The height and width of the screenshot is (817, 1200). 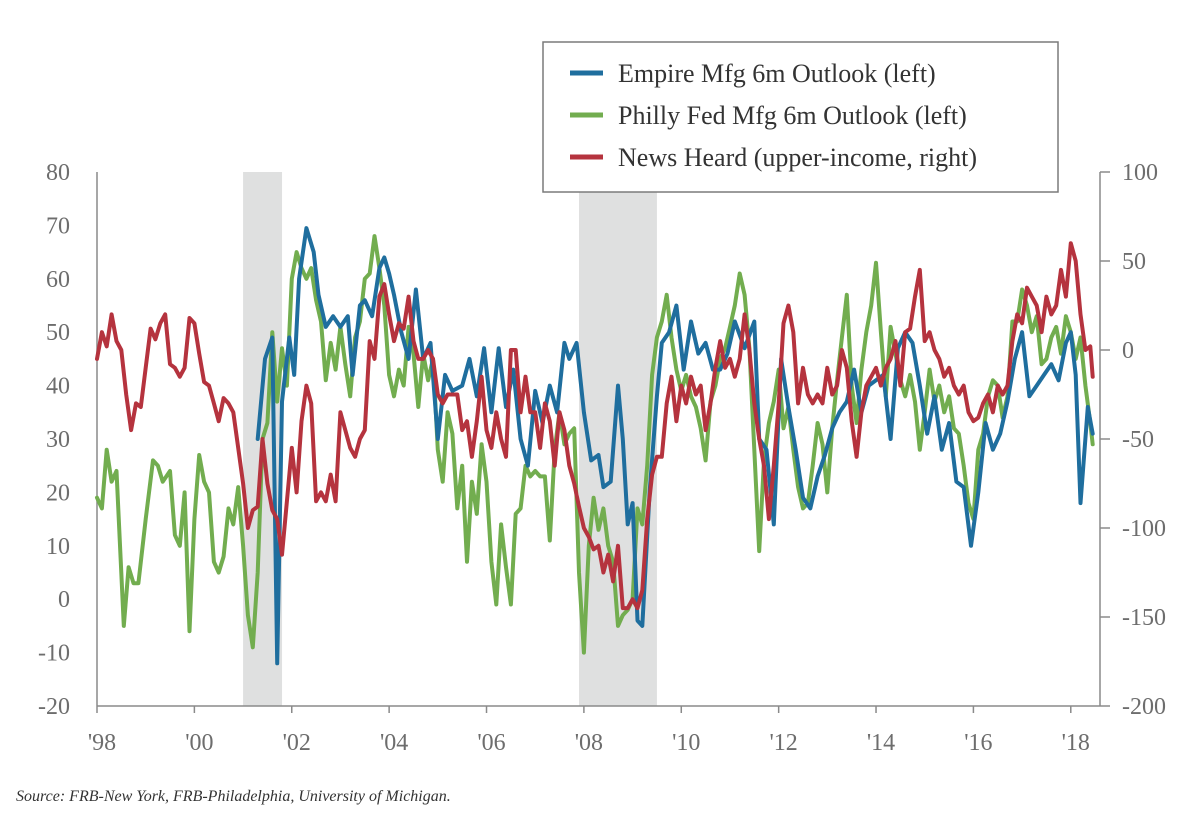 I want to click on y-right-tick-label: 50, so click(x=1134, y=262).